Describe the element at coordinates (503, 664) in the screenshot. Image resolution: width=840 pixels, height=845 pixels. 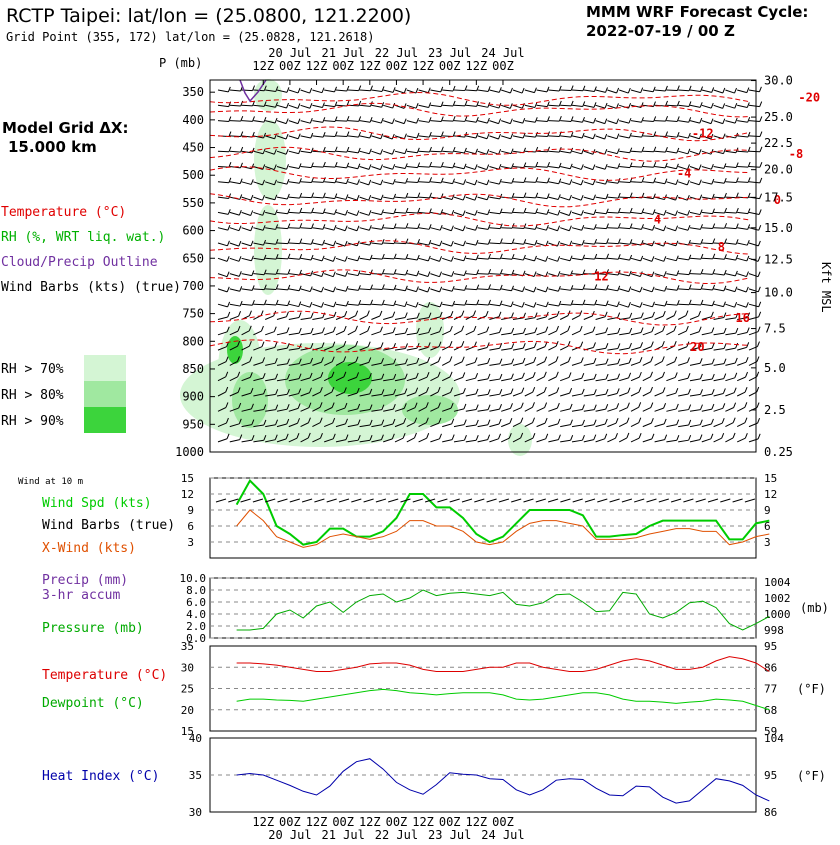
I see `temperature-series-line` at that location.